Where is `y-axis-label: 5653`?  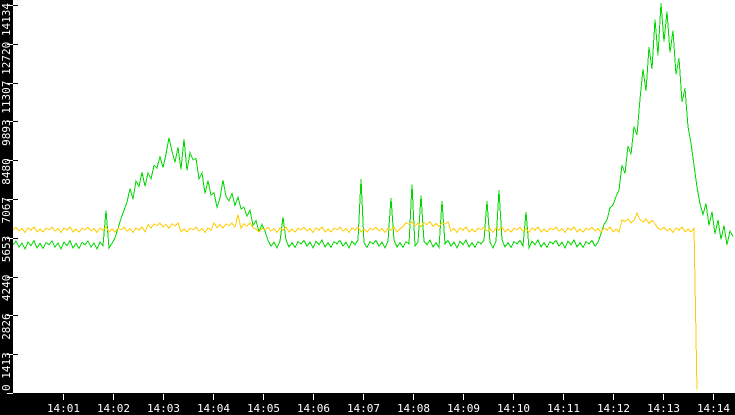 y-axis-label: 5653 is located at coordinates (6, 249).